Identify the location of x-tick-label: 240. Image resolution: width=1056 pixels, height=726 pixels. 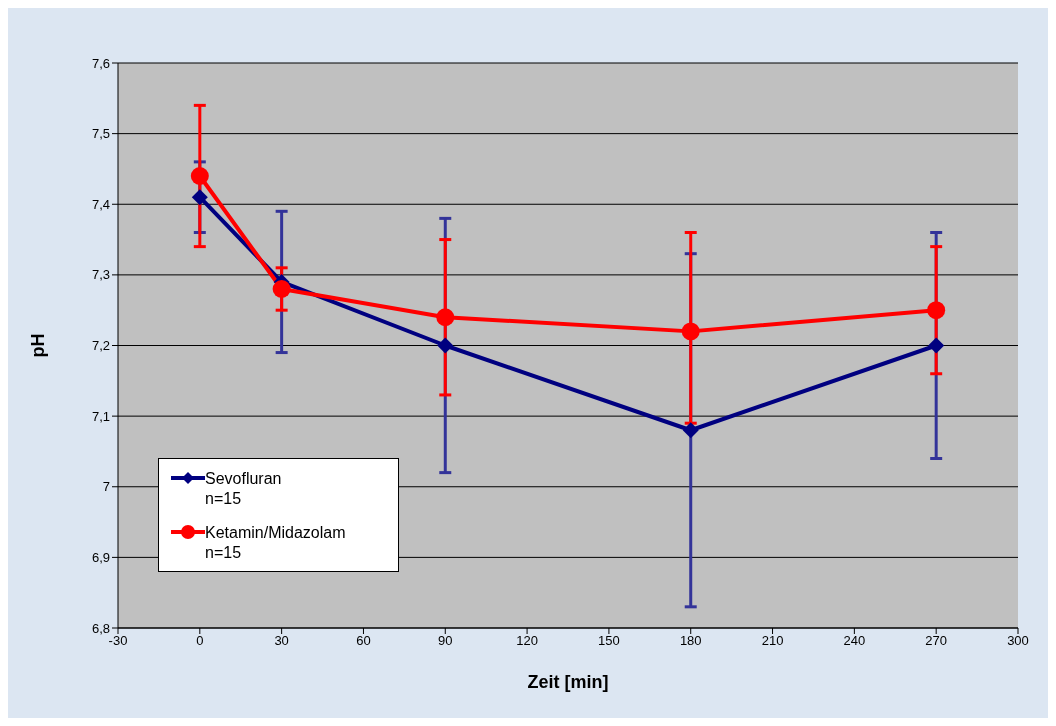
(854, 641).